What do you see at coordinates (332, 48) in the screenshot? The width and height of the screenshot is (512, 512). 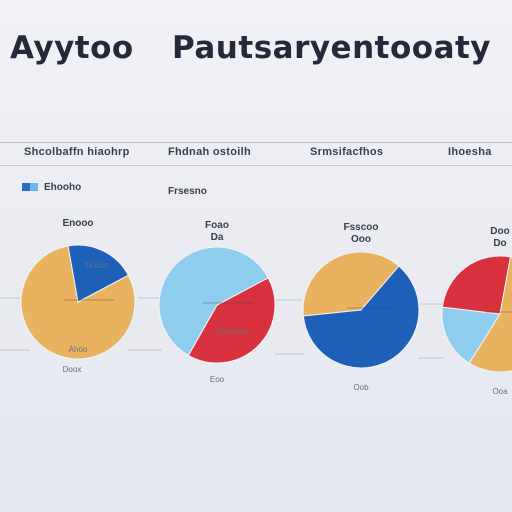 I see `title-right: Pautsaryentooaty` at bounding box center [332, 48].